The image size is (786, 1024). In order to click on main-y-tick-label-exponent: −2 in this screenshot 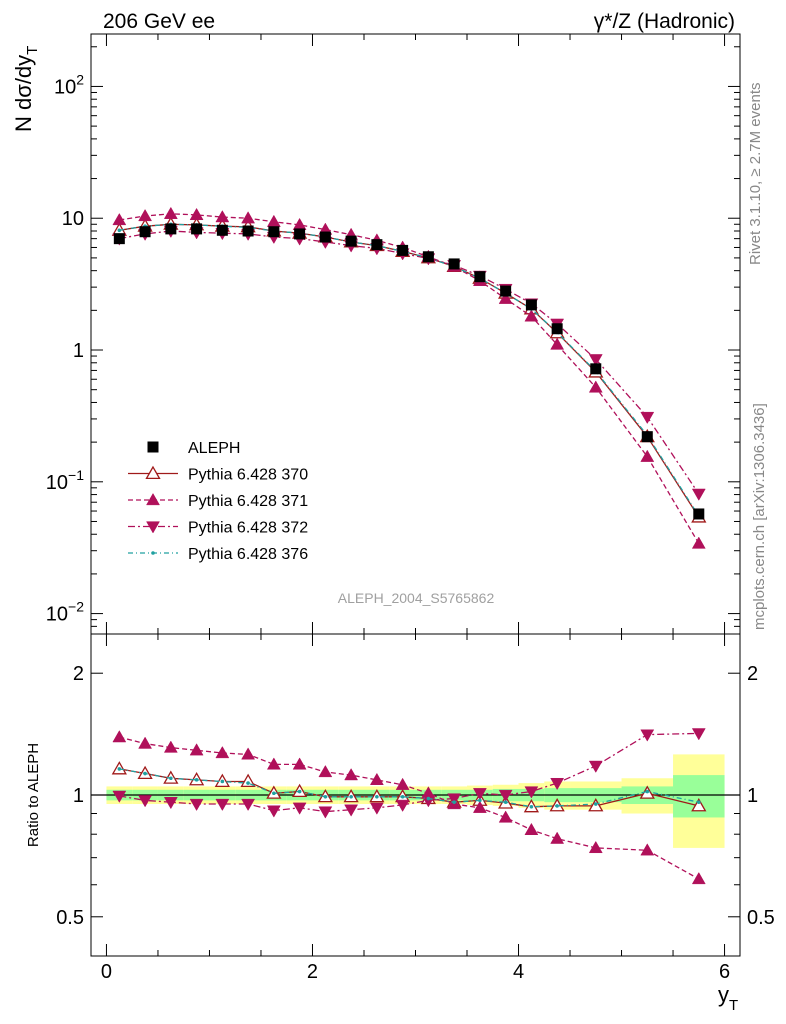, I will do `click(76, 607)`.